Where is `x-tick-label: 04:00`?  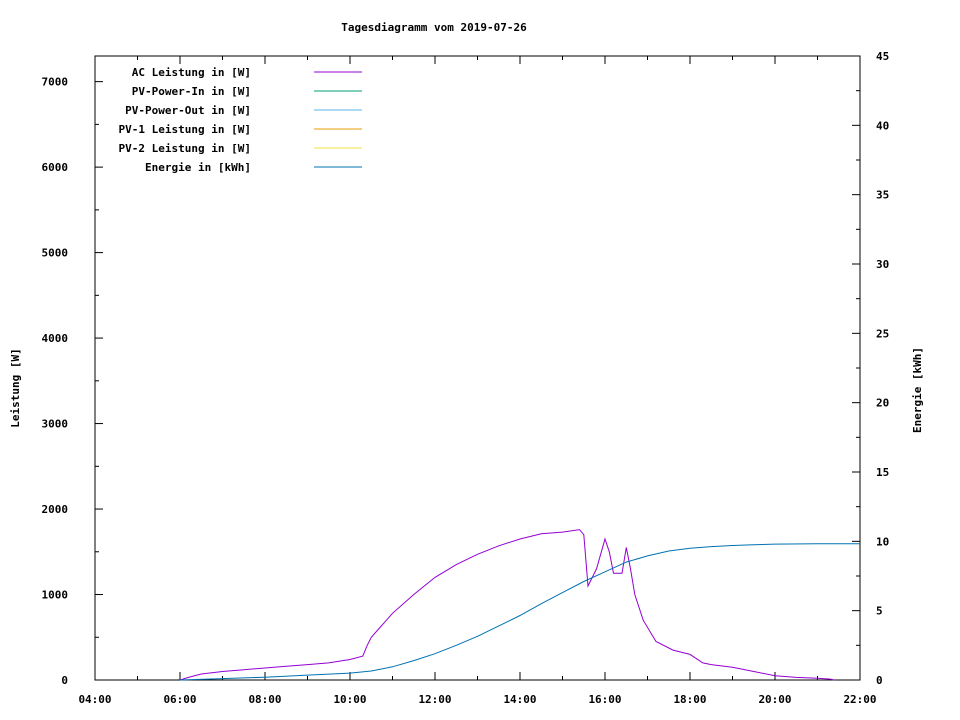
x-tick-label: 04:00 is located at coordinates (94, 699).